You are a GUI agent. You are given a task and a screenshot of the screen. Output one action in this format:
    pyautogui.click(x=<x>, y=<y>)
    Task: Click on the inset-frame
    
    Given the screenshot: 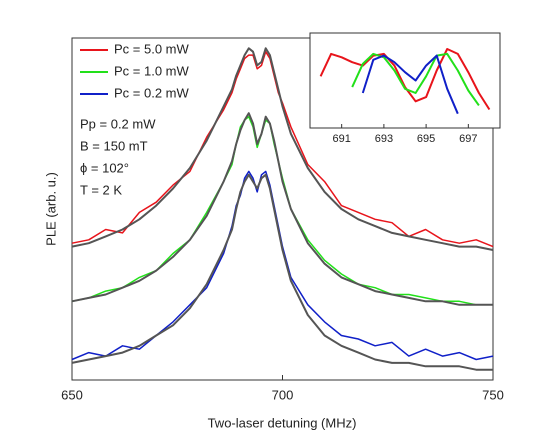 What is the action you would take?
    pyautogui.click(x=405, y=80)
    